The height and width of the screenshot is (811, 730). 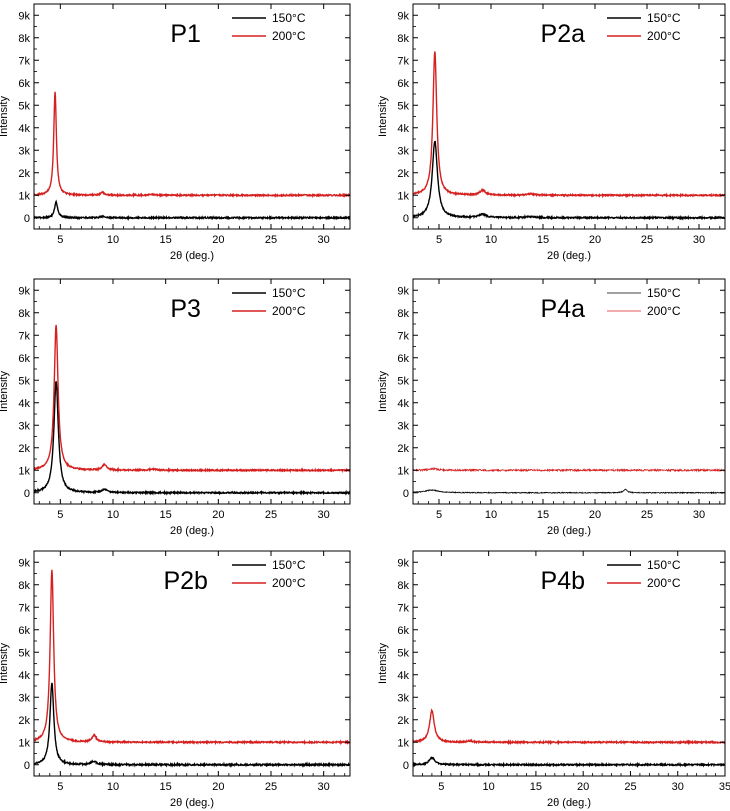 I want to click on series-line-p4b-150-c, so click(x=569, y=762).